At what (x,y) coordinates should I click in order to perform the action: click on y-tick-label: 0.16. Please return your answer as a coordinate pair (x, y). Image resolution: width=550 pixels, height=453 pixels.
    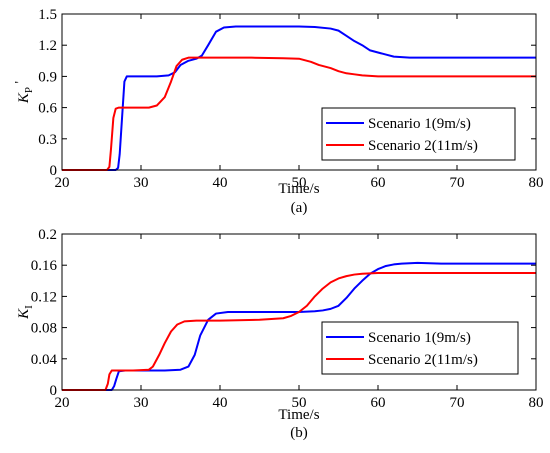
    Looking at the image, I should click on (44, 266).